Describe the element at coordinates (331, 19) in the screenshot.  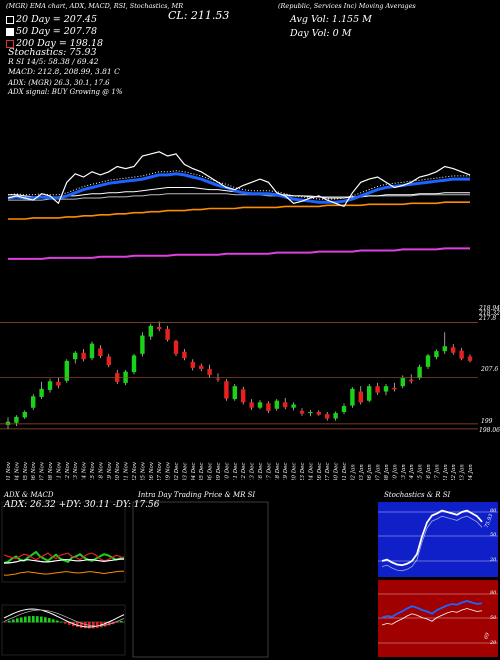
I see `avg-volume: Avg Vol: 1.155 M` at that location.